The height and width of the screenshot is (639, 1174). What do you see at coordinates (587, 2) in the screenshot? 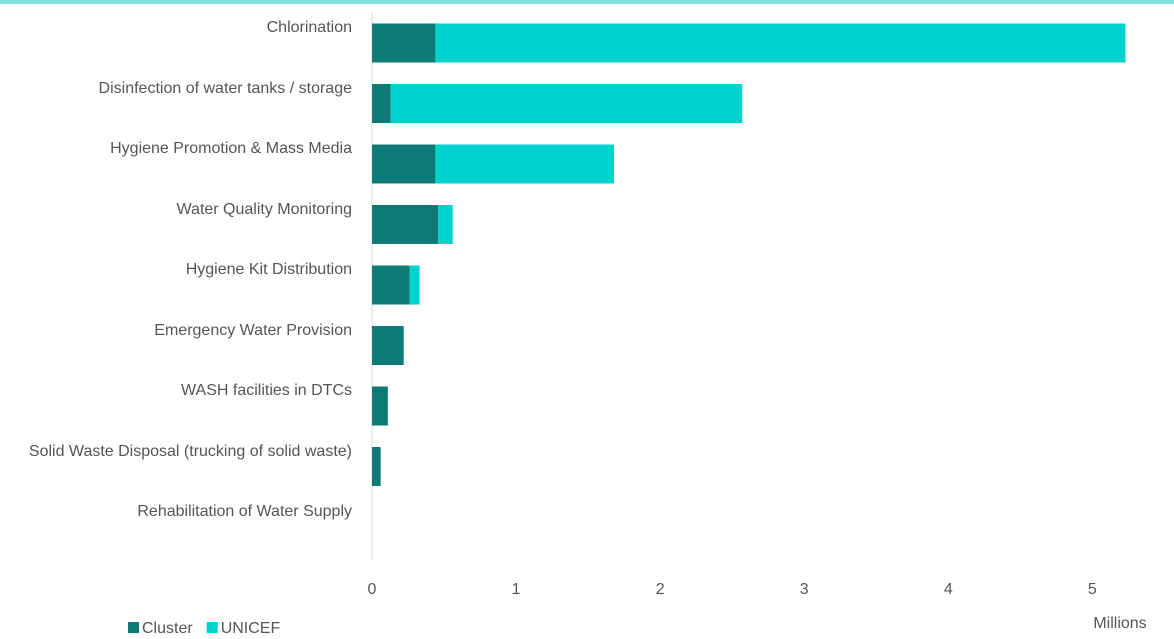
I see `top-border` at bounding box center [587, 2].